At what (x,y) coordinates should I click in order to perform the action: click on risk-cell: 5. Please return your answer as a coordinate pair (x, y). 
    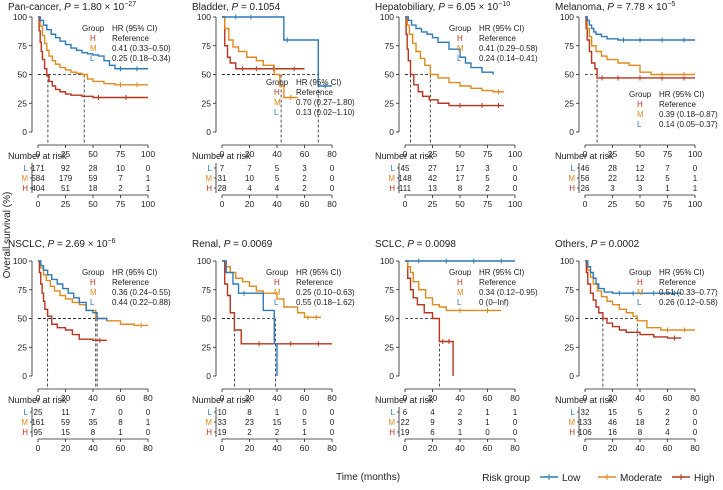
    Looking at the image, I should click on (667, 178).